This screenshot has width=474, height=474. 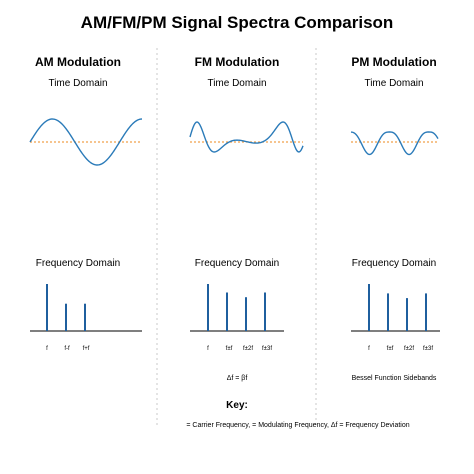 What do you see at coordinates (237, 378) in the screenshot?
I see `fm-deviation-note: Δf = βf` at bounding box center [237, 378].